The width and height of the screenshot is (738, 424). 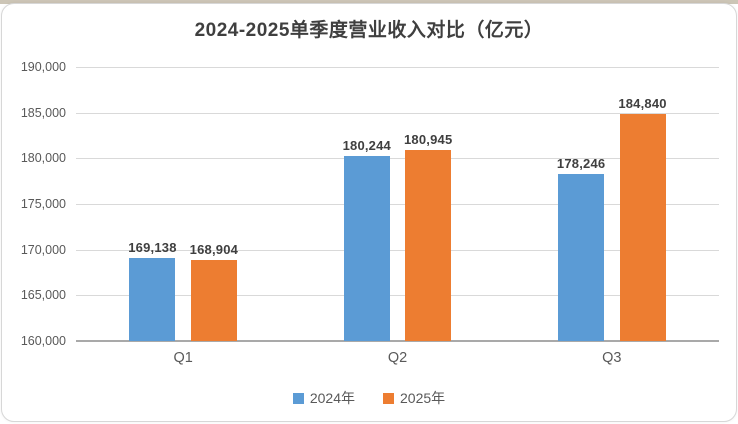 What do you see at coordinates (581, 164) in the screenshot?
I see `value-label: 178,246` at bounding box center [581, 164].